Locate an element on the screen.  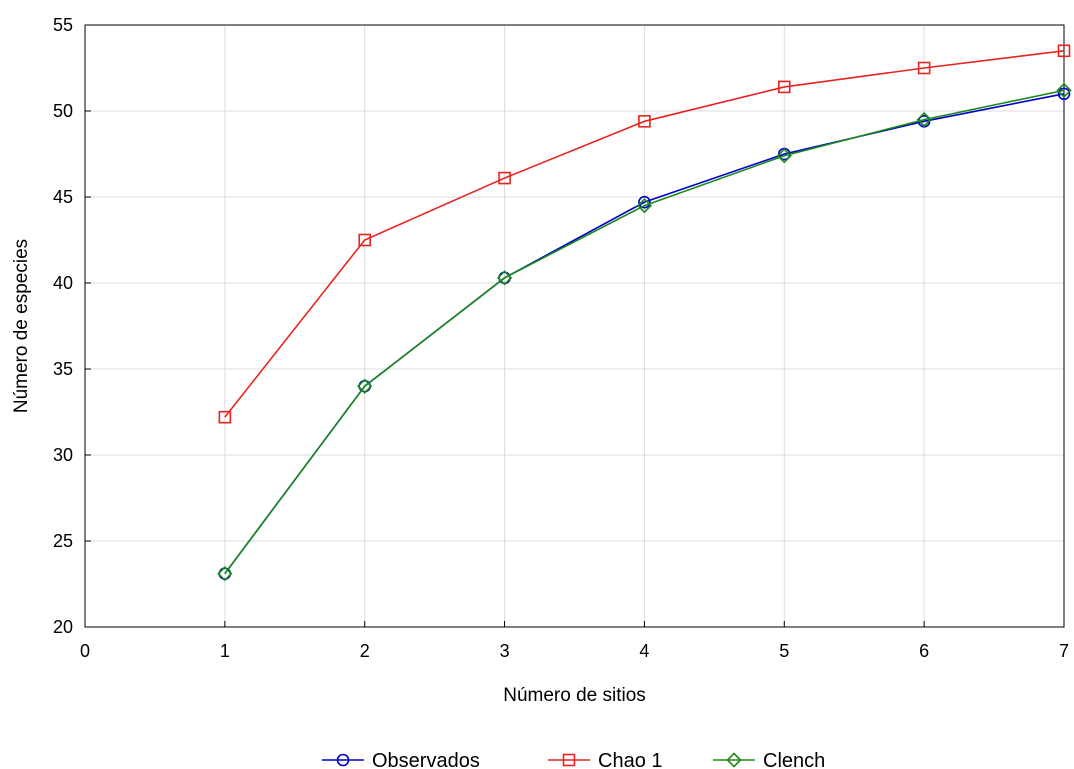
x-axis-title: Número de sitios is located at coordinates (574, 695).